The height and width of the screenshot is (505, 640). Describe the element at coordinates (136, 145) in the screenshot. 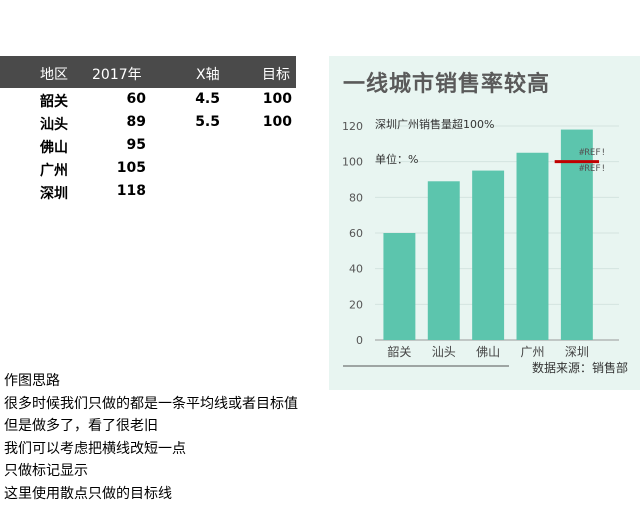

I see `cell-2017: 95` at that location.